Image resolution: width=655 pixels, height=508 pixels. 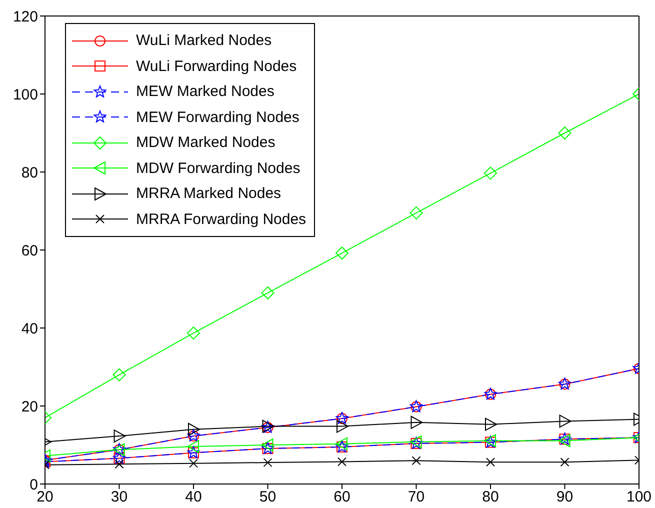 What do you see at coordinates (119, 497) in the screenshot?
I see `x-tick-label: 30` at bounding box center [119, 497].